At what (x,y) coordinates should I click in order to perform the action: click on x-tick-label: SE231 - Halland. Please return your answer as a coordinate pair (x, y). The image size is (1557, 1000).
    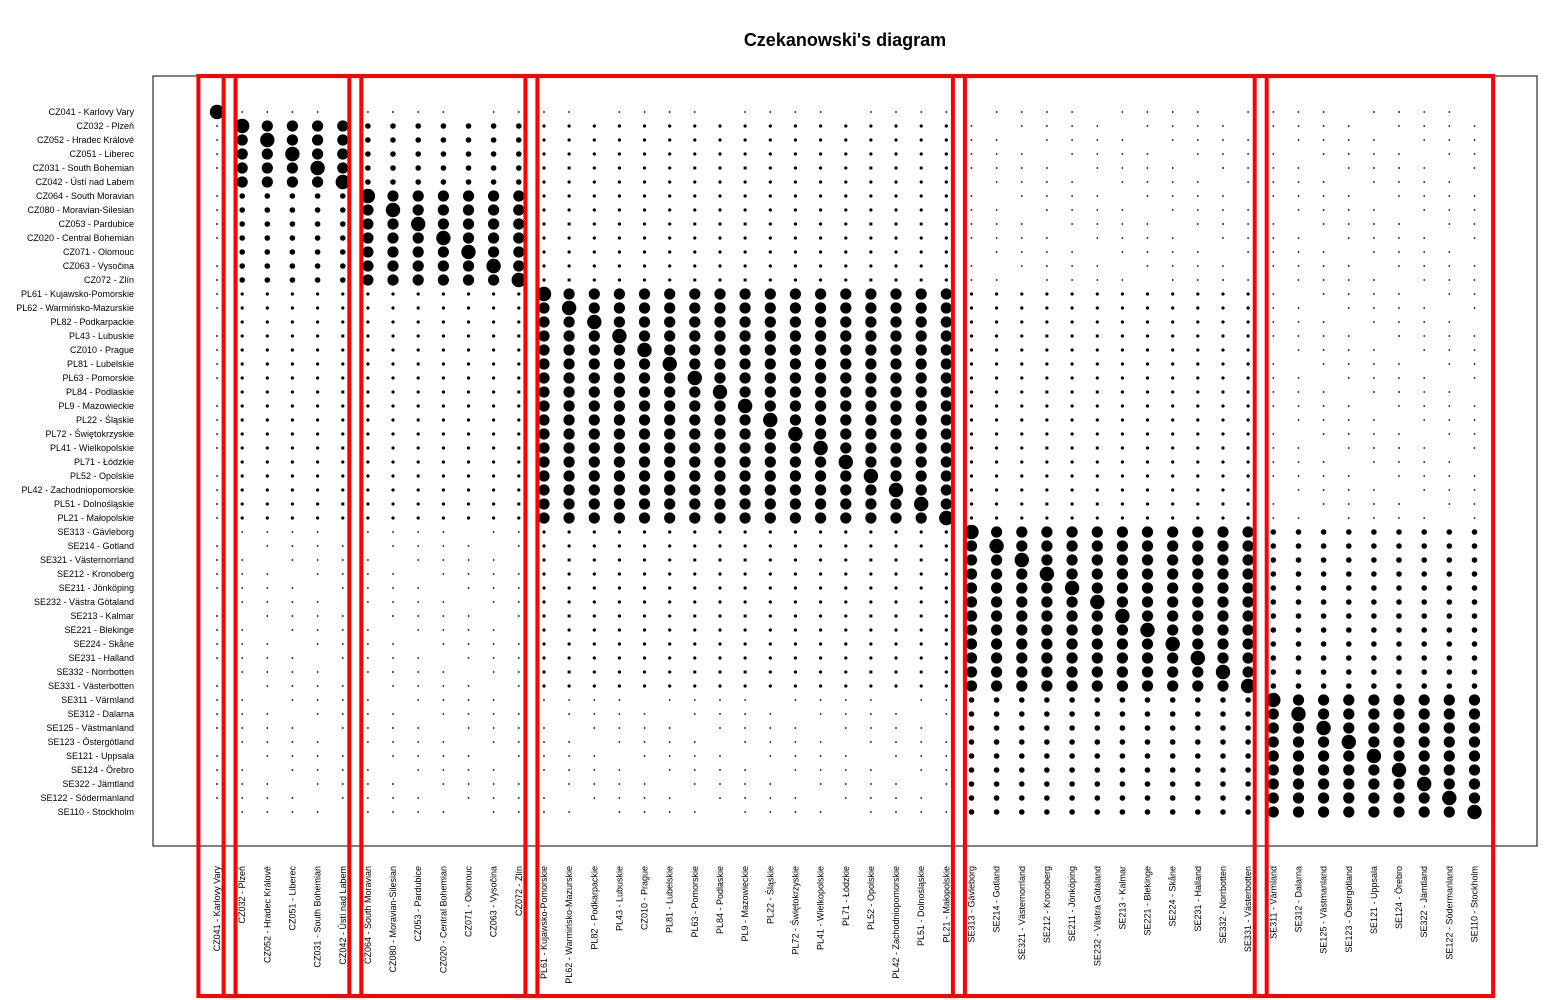
    Looking at the image, I should click on (1198, 899).